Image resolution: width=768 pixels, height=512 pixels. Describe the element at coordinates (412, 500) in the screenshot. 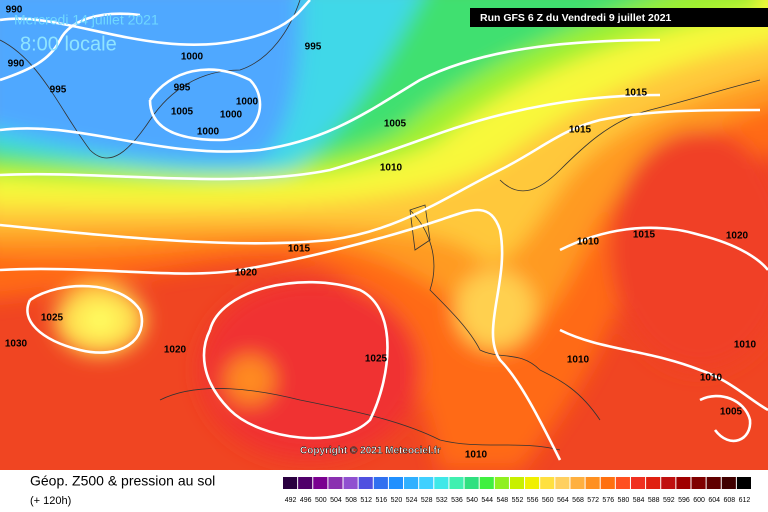

I see `legend-label: 524` at that location.